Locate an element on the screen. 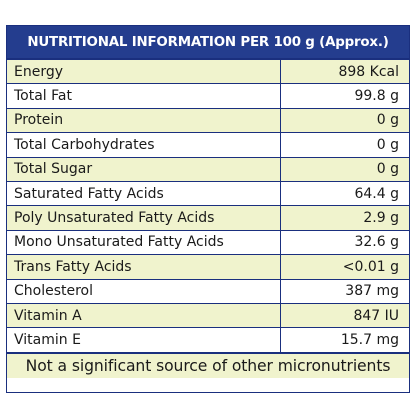  nutrient-name: Total Carbohydrates is located at coordinates (144, 145).